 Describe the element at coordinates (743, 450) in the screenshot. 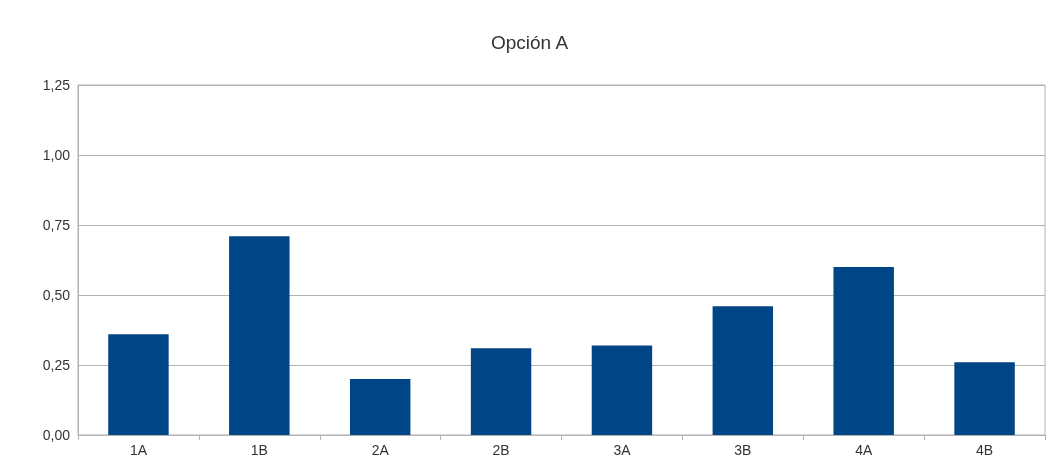

I see `x-tick-label: 3B` at that location.